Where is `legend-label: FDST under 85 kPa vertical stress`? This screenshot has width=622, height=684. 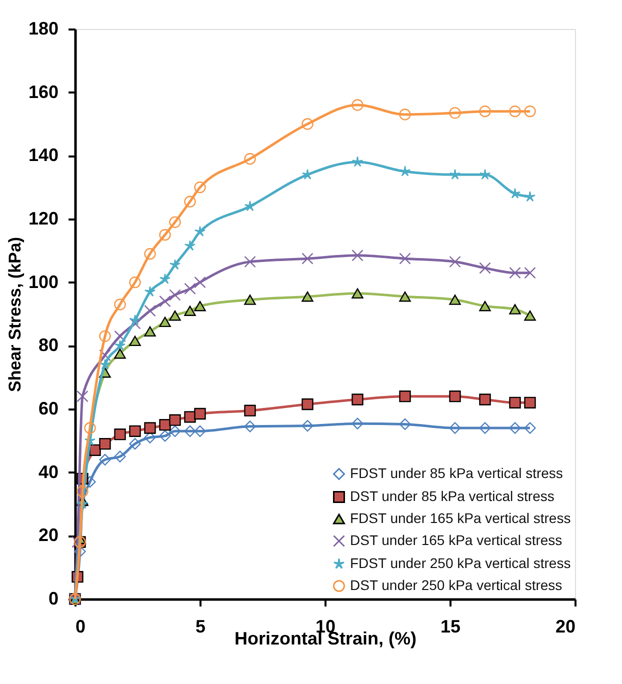
legend-label: FDST under 85 kPa vertical stress is located at coordinates (456, 473).